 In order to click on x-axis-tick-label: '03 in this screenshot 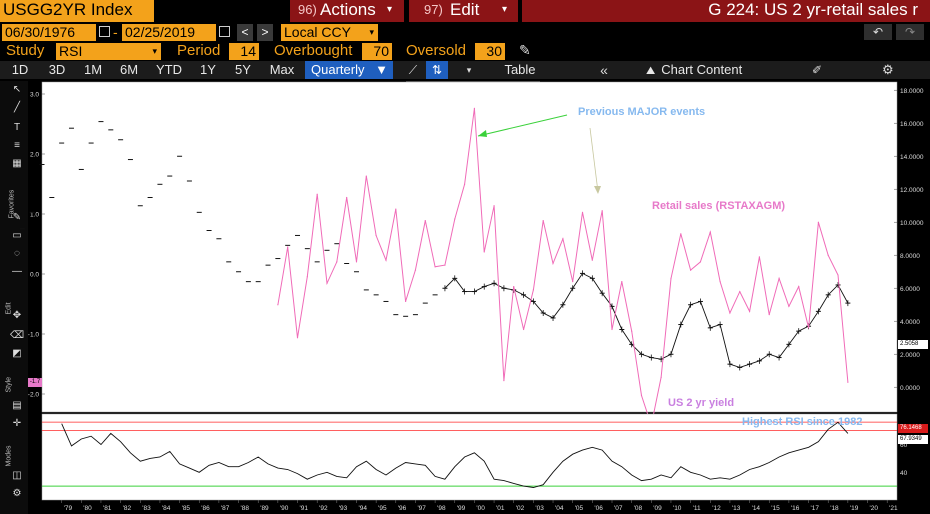, I will do `click(539, 508)`.